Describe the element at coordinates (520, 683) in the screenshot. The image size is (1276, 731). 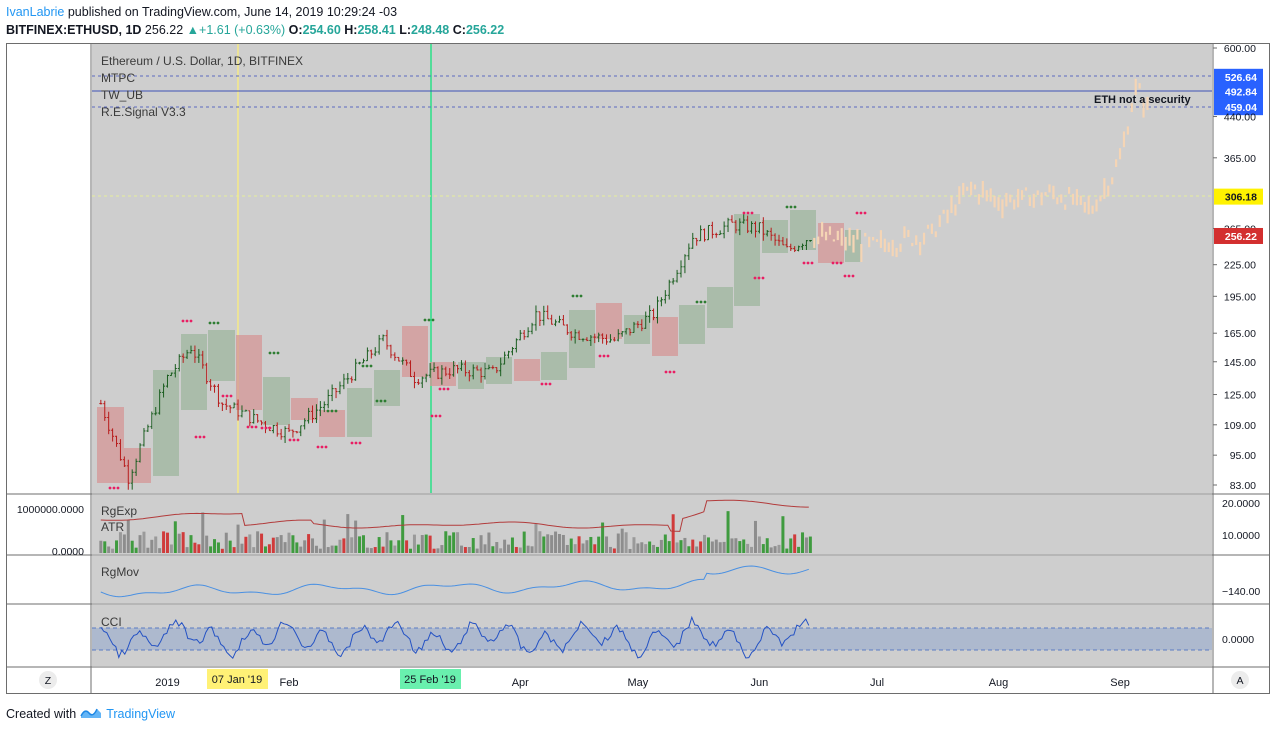
I see `time-axis-label: Apr` at that location.